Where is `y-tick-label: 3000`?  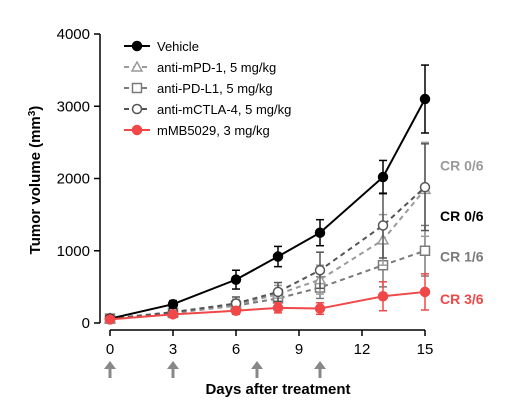 y-tick-label: 3000 is located at coordinates (73, 106).